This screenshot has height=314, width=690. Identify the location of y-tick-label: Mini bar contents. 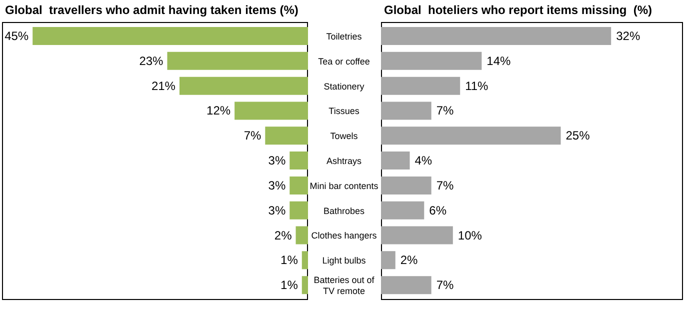
(344, 185).